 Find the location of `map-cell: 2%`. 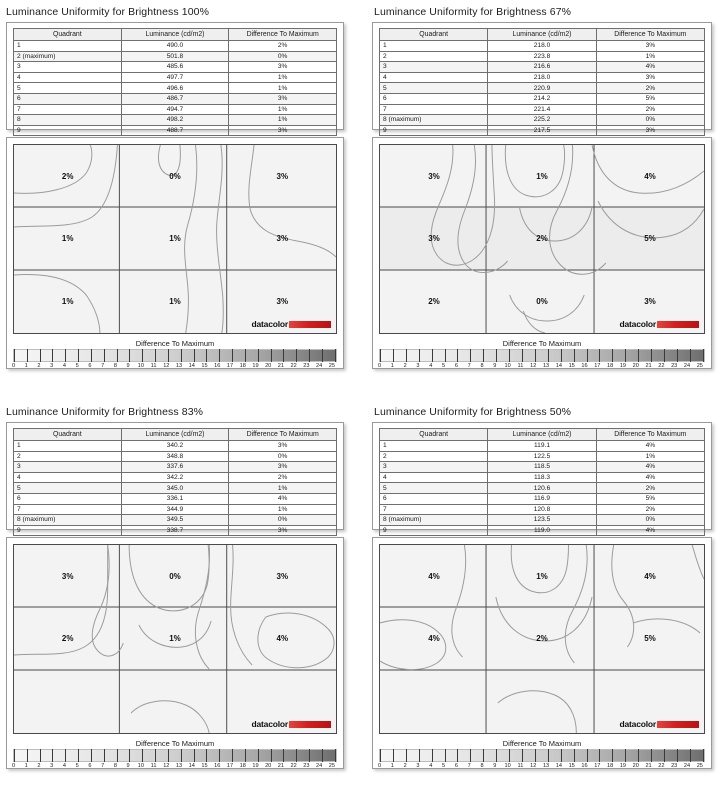

map-cell: 2% is located at coordinates (67, 176).